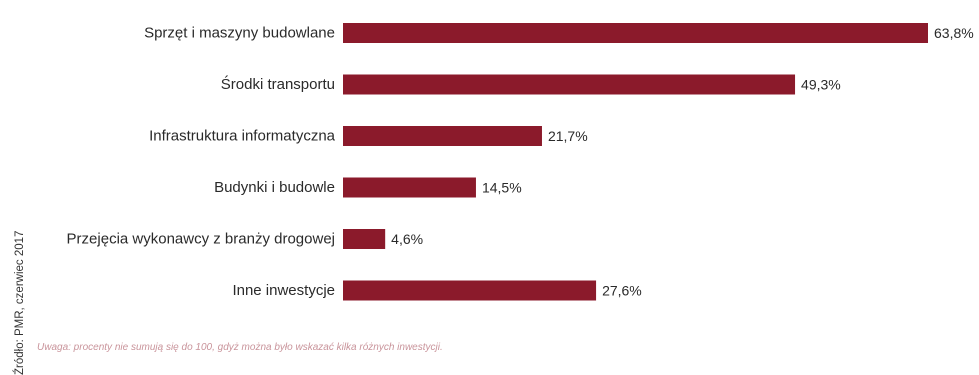 The height and width of the screenshot is (375, 979). What do you see at coordinates (407, 239) in the screenshot?
I see `value-label: 4,6%` at bounding box center [407, 239].